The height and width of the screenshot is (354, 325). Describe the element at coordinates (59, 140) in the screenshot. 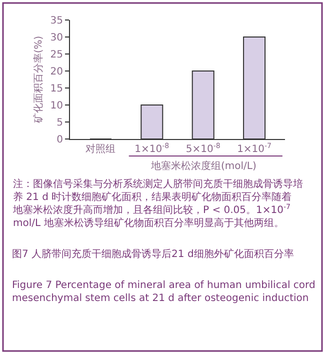

I see `y-tick-label: 0` at that location.